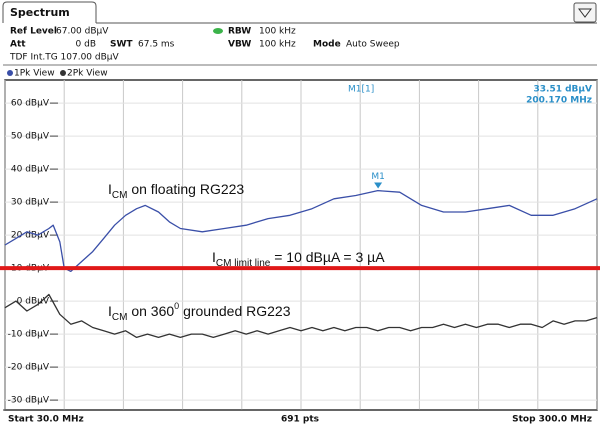 This screenshot has width=600, height=429. What do you see at coordinates (277, 45) in the screenshot?
I see `vbw: 100 kHz` at bounding box center [277, 45].